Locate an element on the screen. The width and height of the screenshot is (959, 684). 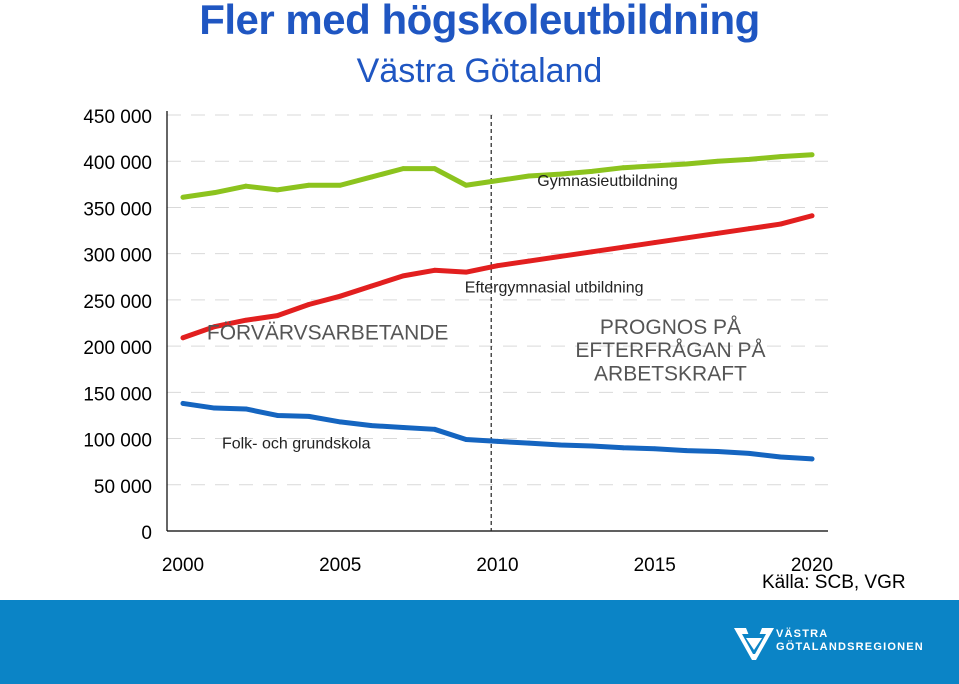
footer-bar is located at coordinates (479, 642).